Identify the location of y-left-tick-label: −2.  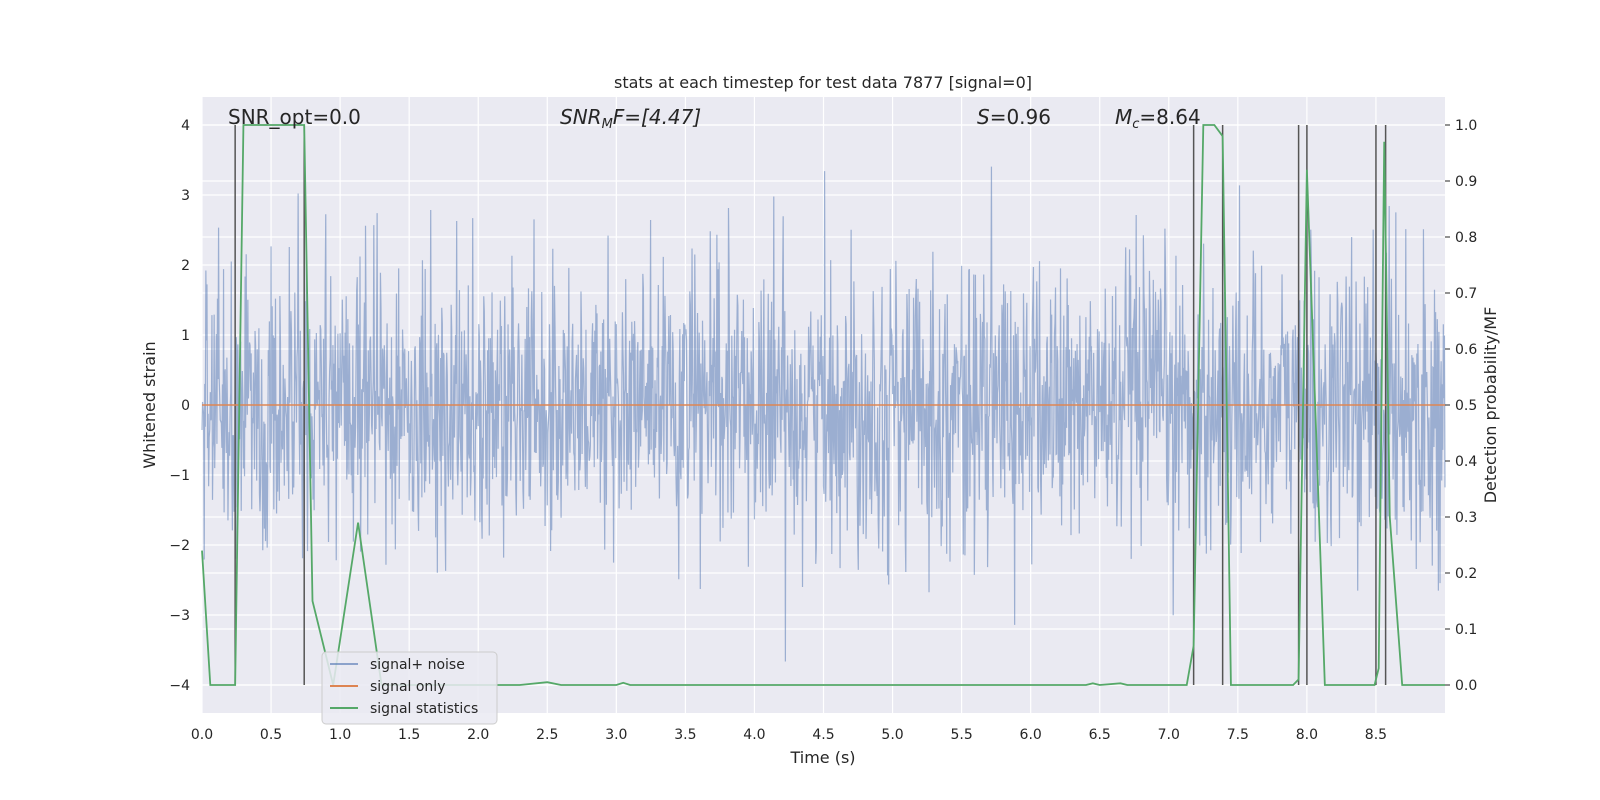
(179, 546).